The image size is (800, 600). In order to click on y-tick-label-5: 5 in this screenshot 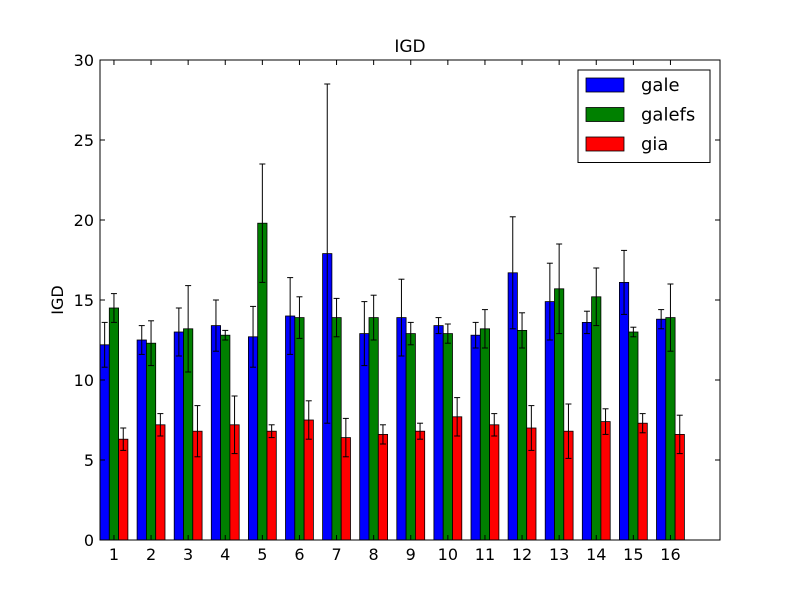, I will do `click(89, 460)`.